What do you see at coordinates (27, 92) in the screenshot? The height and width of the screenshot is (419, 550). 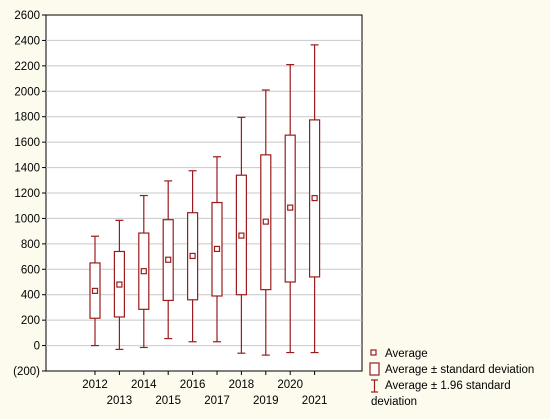 I see `y-tick-label: 2000` at bounding box center [27, 92].